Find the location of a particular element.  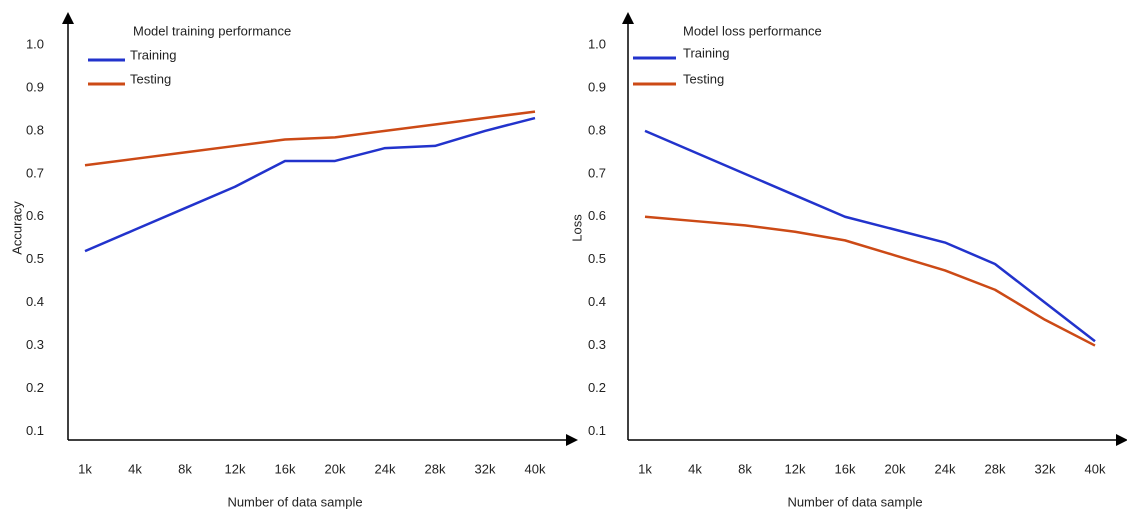

chart-title: Model loss performance is located at coordinates (752, 30).